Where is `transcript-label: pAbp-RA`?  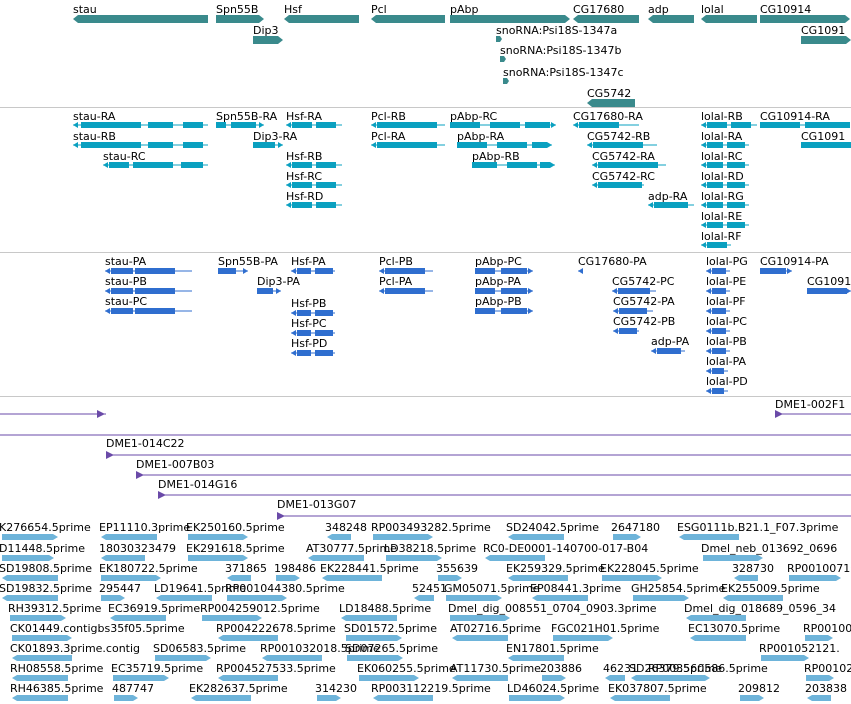
transcript-label: pAbp-RA is located at coordinates (481, 136).